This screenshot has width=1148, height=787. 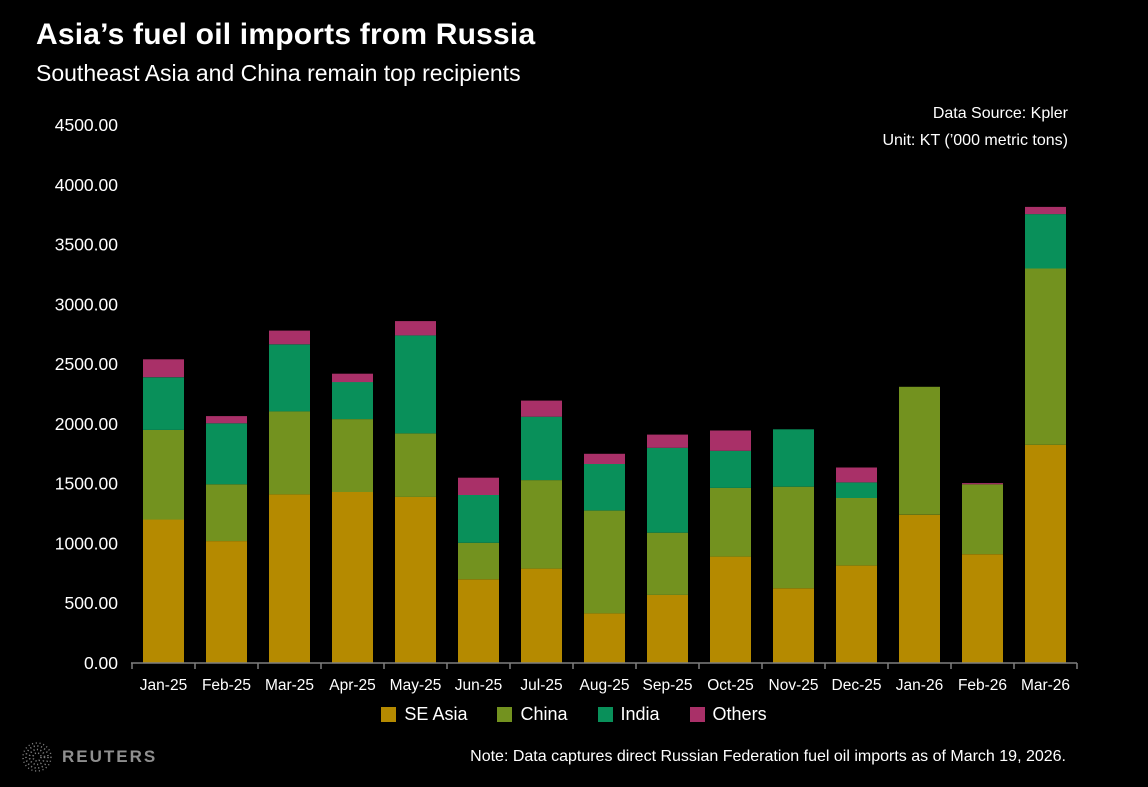 What do you see at coordinates (793, 537) in the screenshot?
I see `bar-segment-Nov-25-china` at bounding box center [793, 537].